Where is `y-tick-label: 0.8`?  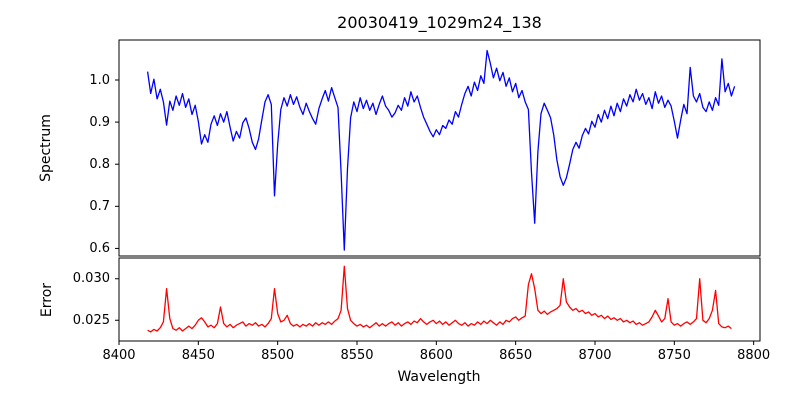 y-tick-label: 0.8 is located at coordinates (99, 164).